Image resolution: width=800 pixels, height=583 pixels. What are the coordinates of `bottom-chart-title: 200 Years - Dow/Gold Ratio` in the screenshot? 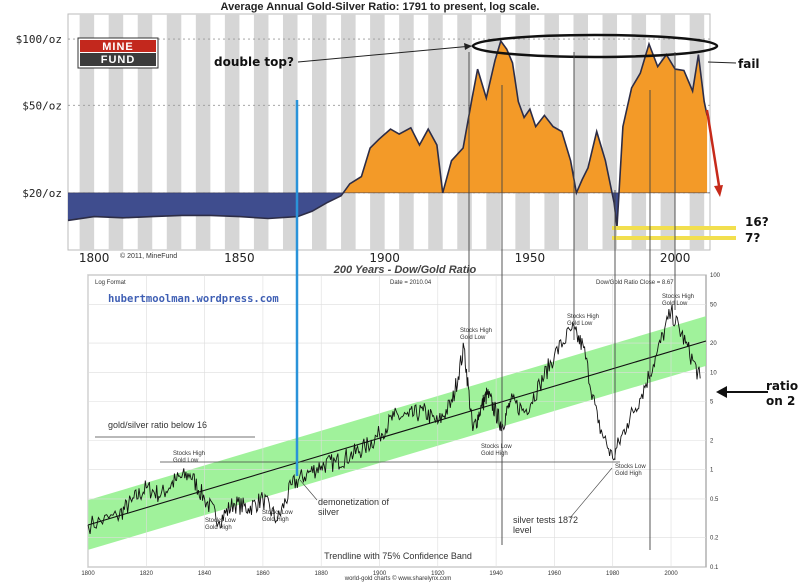 It's located at (405, 270).